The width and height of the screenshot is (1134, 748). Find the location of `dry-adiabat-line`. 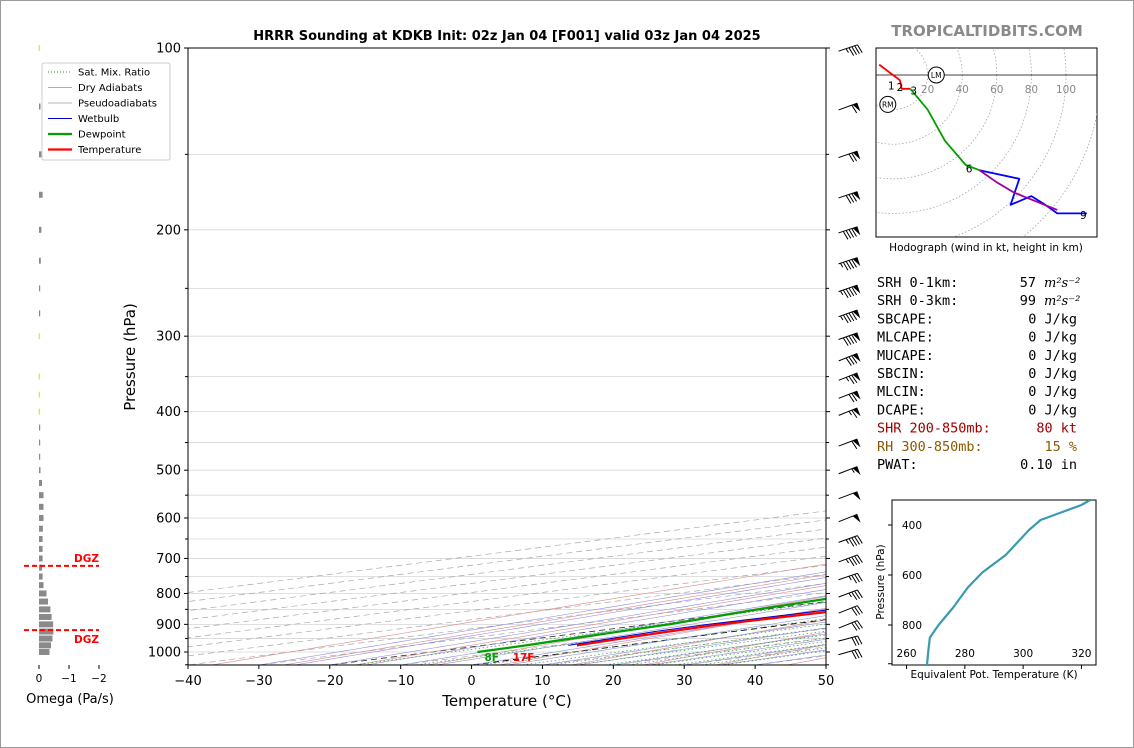

dry-adiabat-line is located at coordinates (699, 642).